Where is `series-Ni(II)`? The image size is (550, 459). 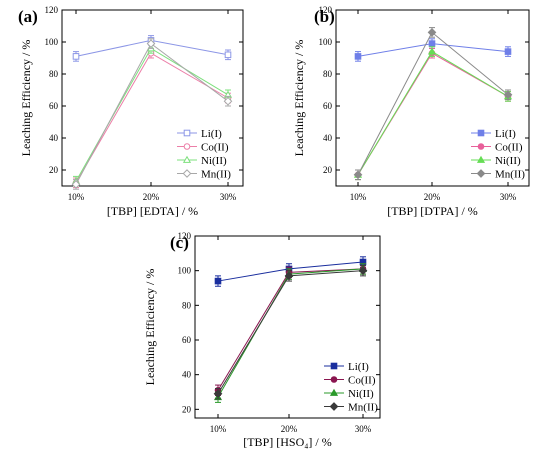
series-Ni(II) is located at coordinates (290, 333).